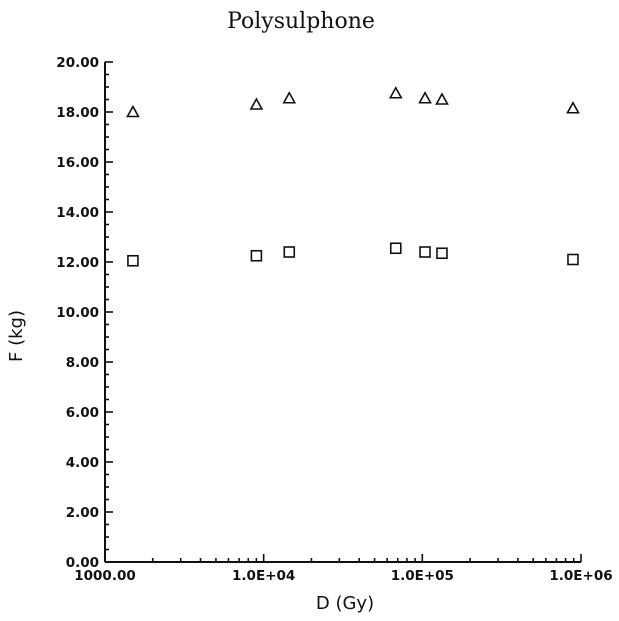 The height and width of the screenshot is (621, 619). What do you see at coordinates (77, 213) in the screenshot?
I see `y-tick-label: 14.00` at bounding box center [77, 213].